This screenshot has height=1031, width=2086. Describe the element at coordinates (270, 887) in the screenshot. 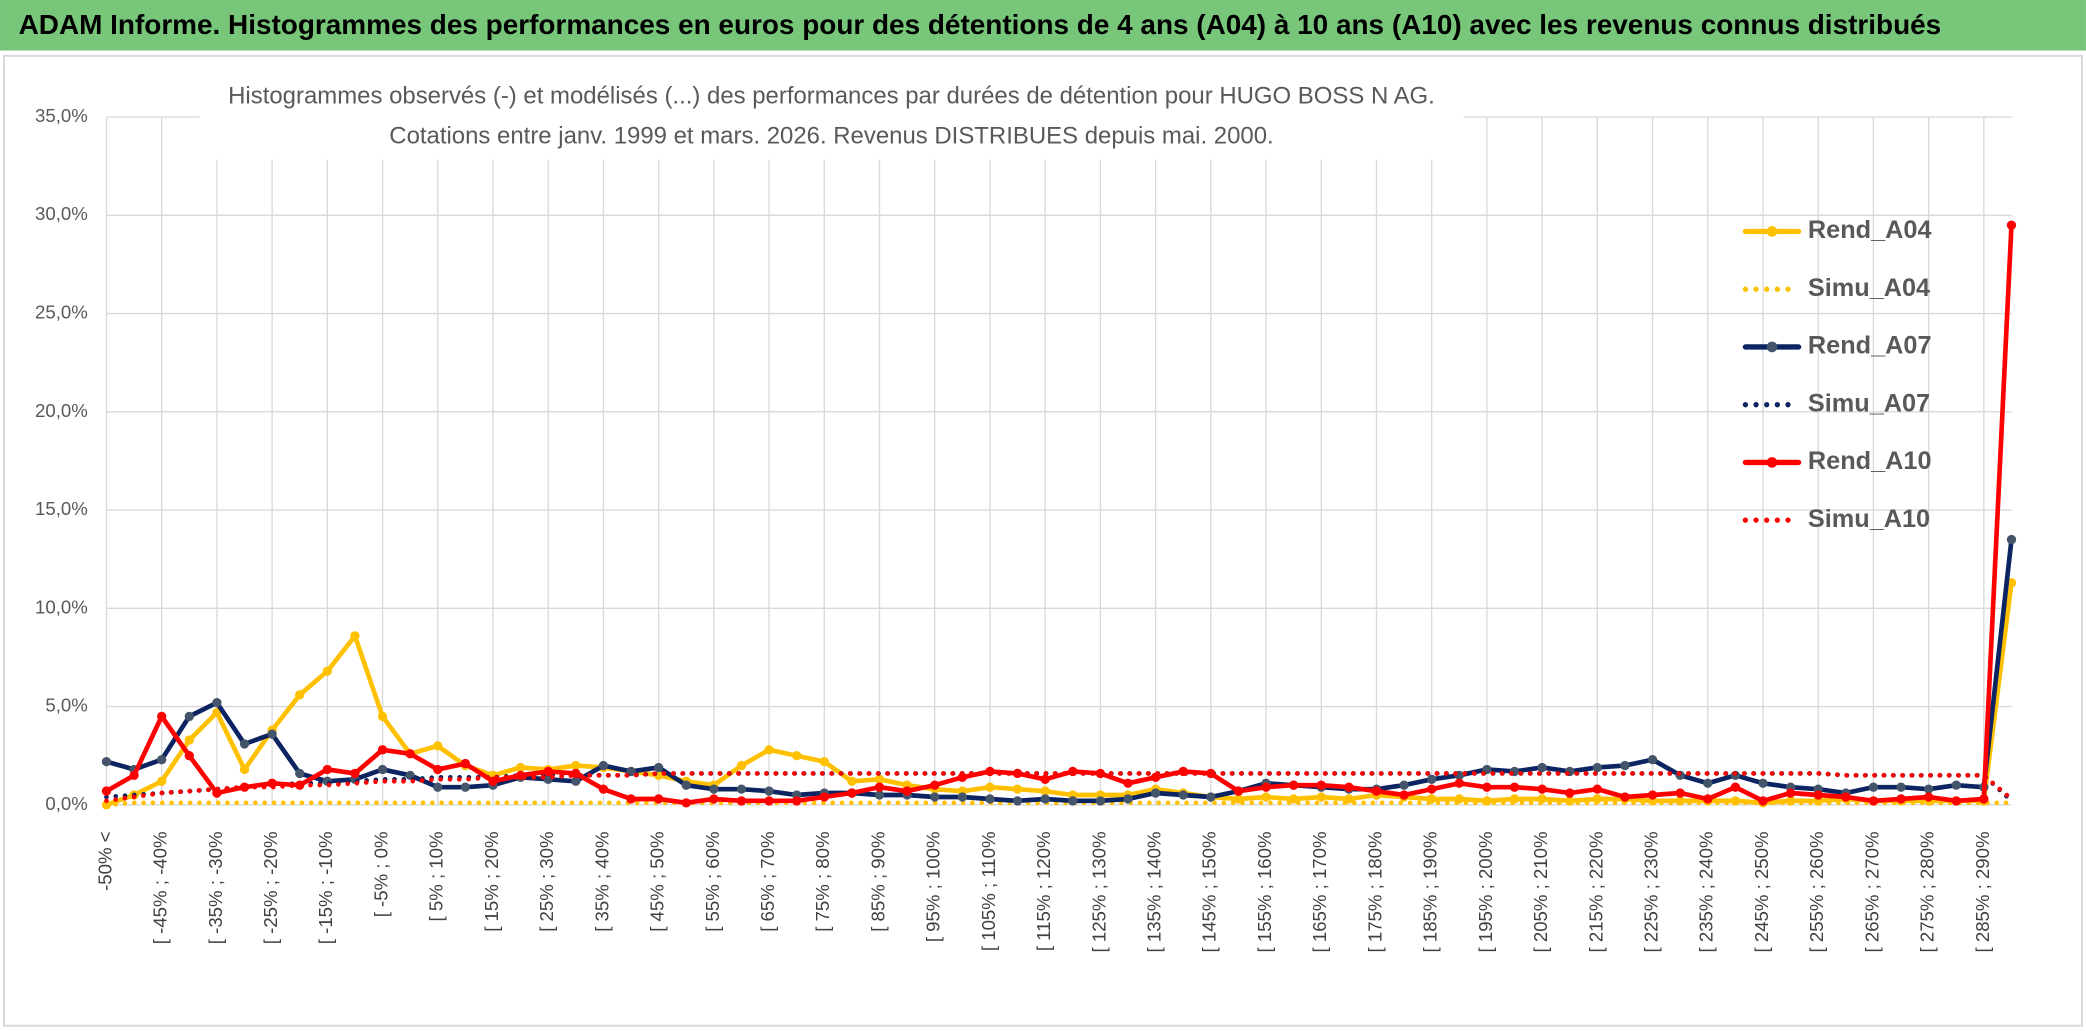

I see `x-tick-label: [ -25% ; -20%` at that location.